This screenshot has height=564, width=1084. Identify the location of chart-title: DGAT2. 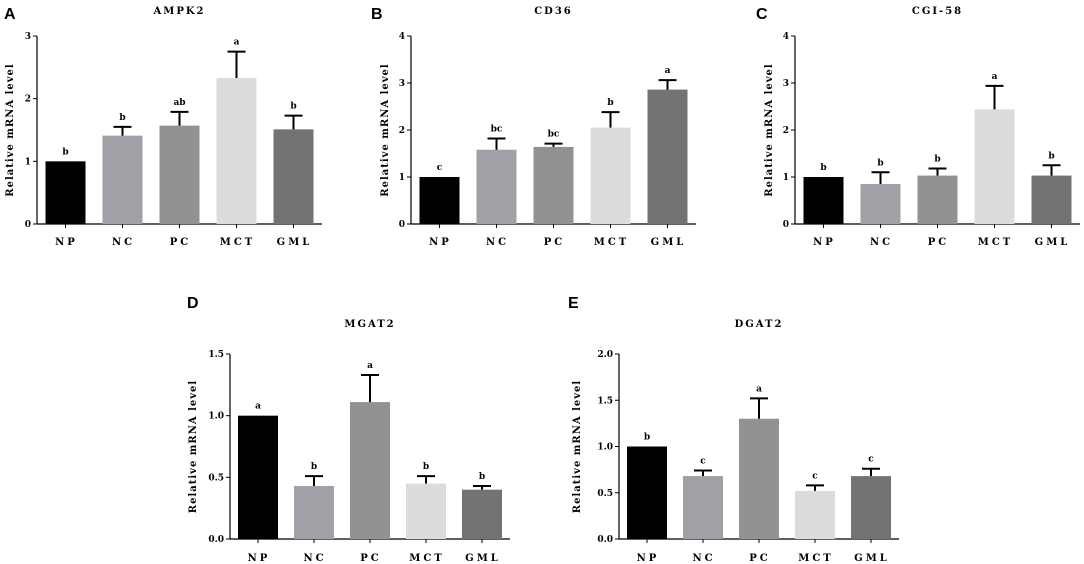
(759, 324).